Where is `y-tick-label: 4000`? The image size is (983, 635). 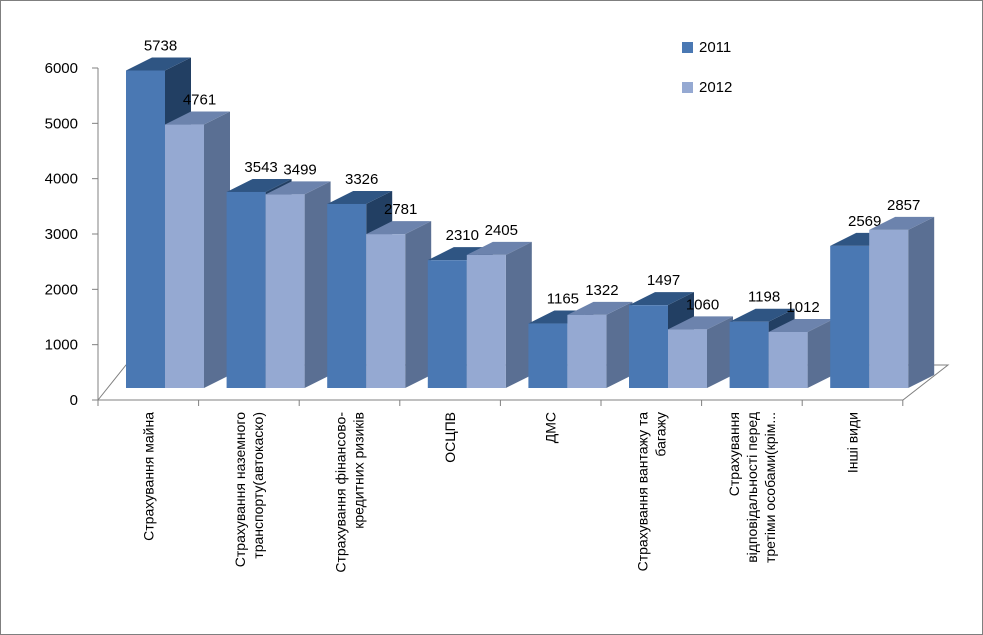 y-tick-label: 4000 is located at coordinates (61, 179).